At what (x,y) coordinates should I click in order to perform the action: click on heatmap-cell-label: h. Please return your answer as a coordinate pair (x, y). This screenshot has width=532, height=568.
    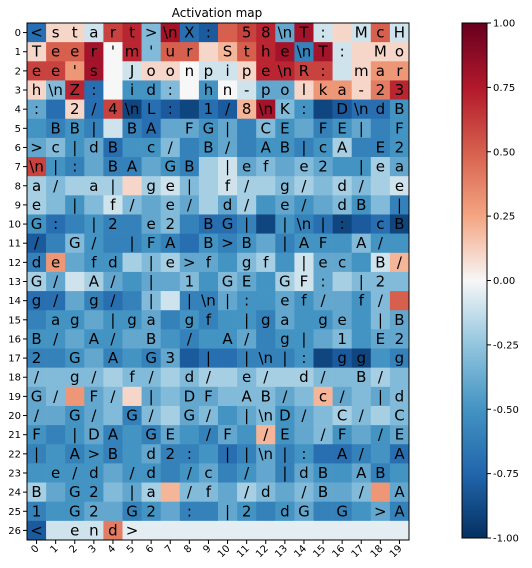
    Looking at the image, I should click on (266, 52).